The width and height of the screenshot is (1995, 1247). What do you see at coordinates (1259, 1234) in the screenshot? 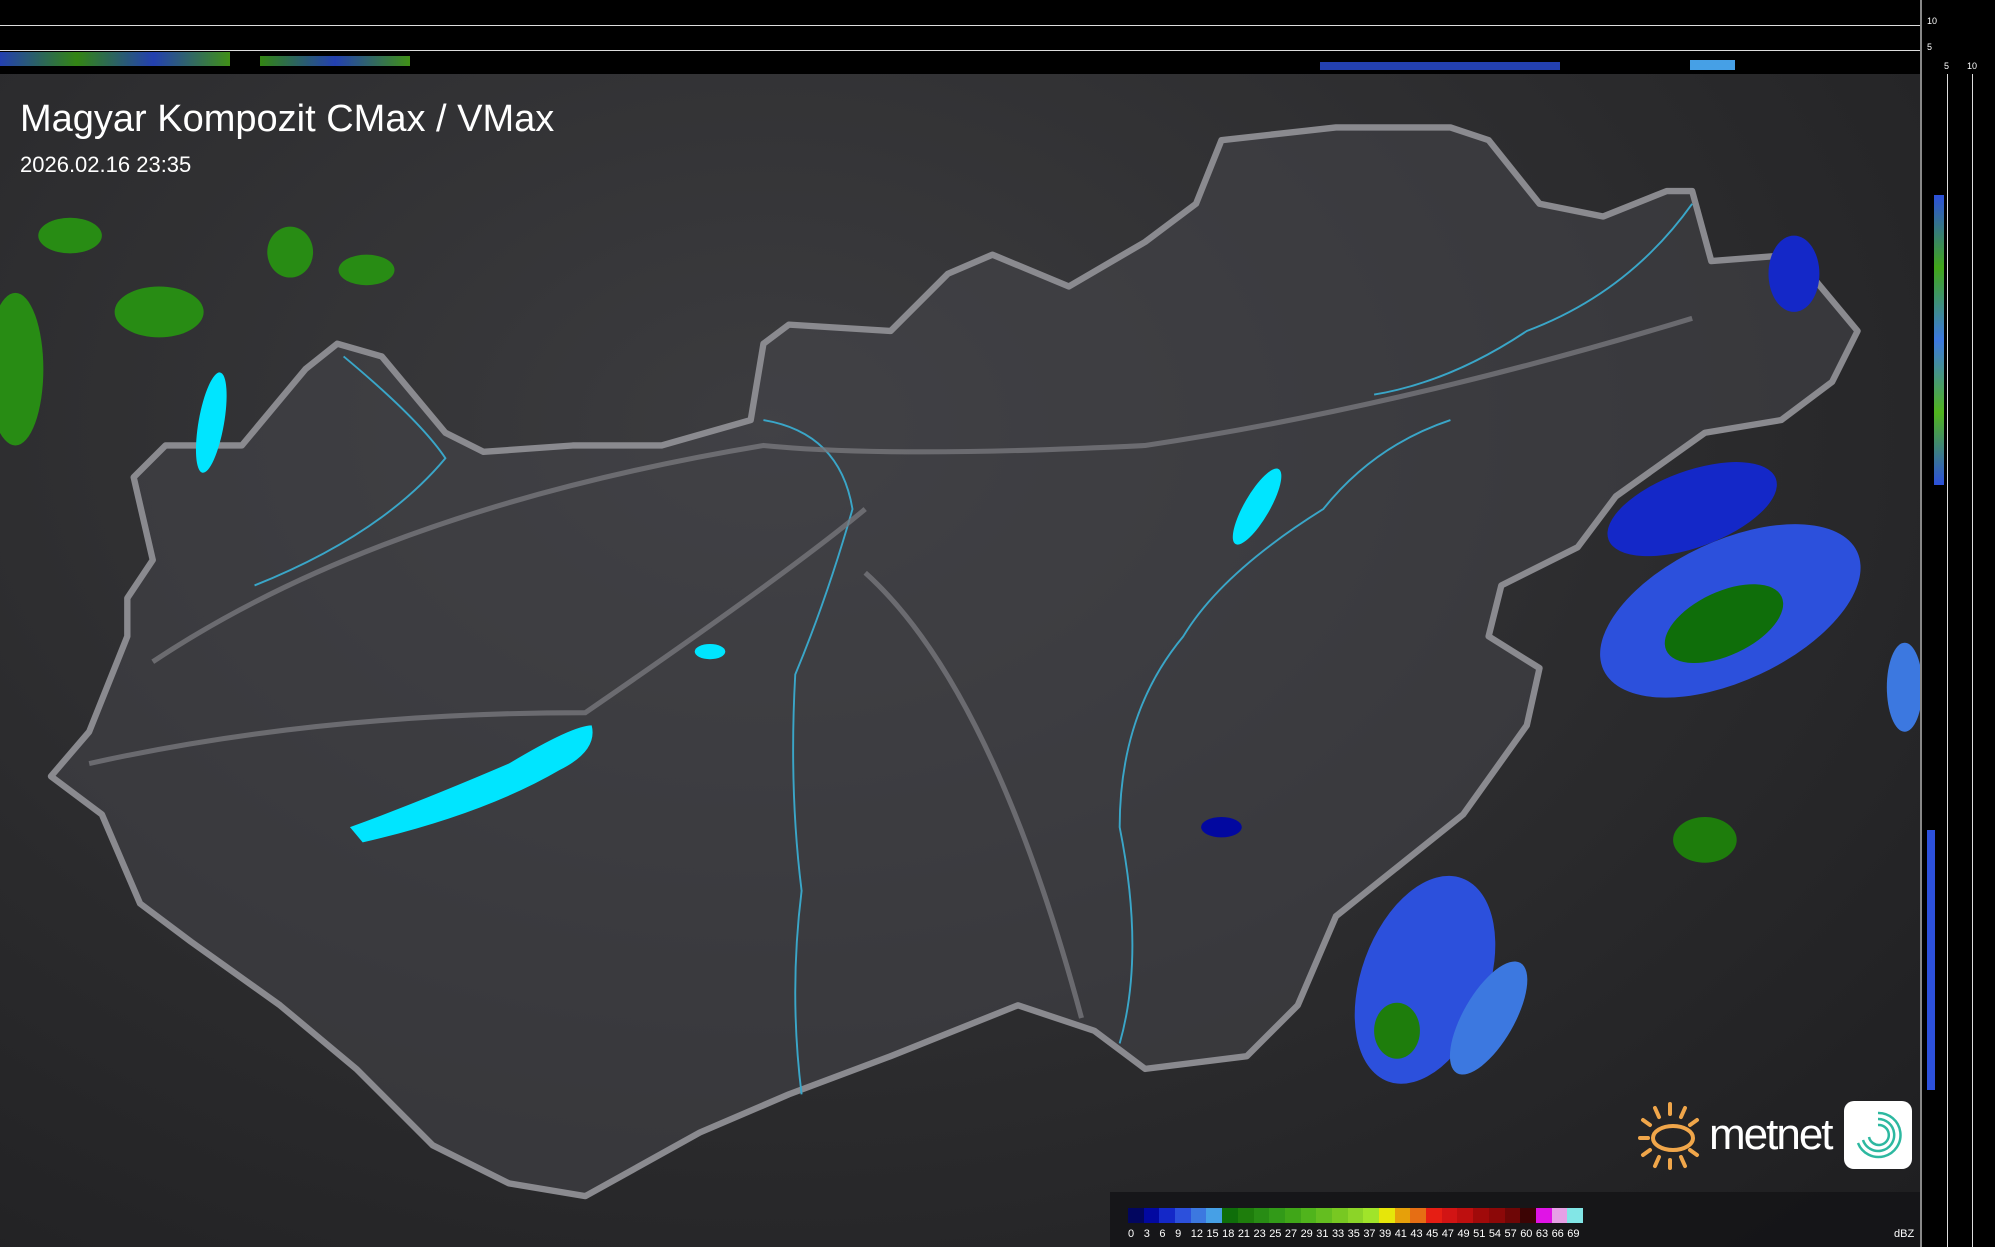
I see `legend-label: 23` at bounding box center [1259, 1234].